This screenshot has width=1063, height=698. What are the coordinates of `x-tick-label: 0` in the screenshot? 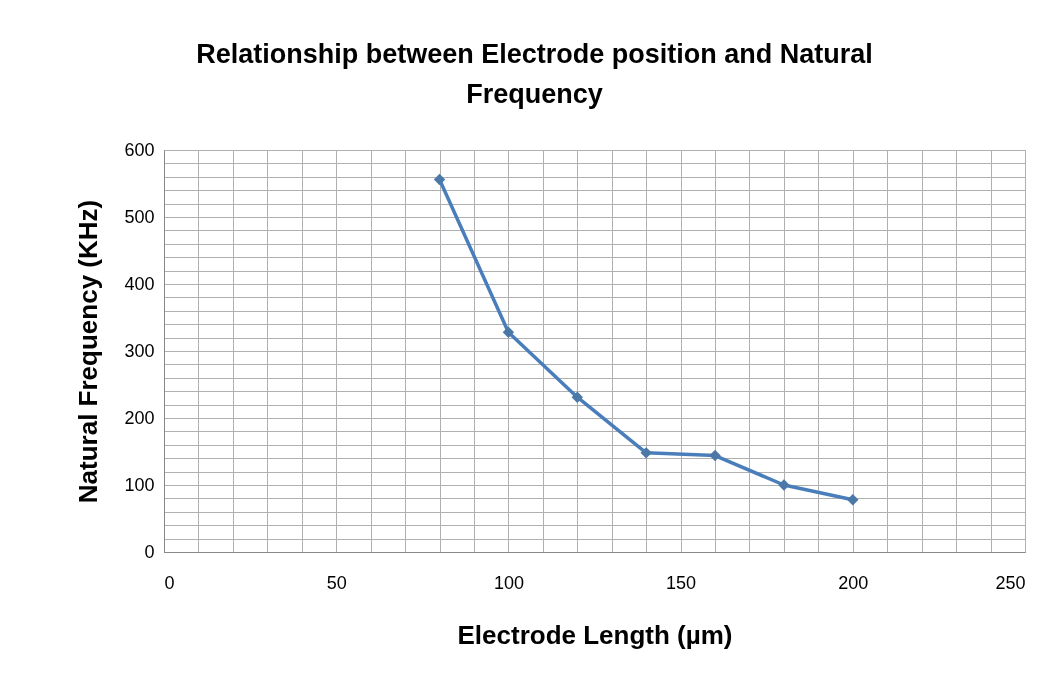 It's located at (169, 582).